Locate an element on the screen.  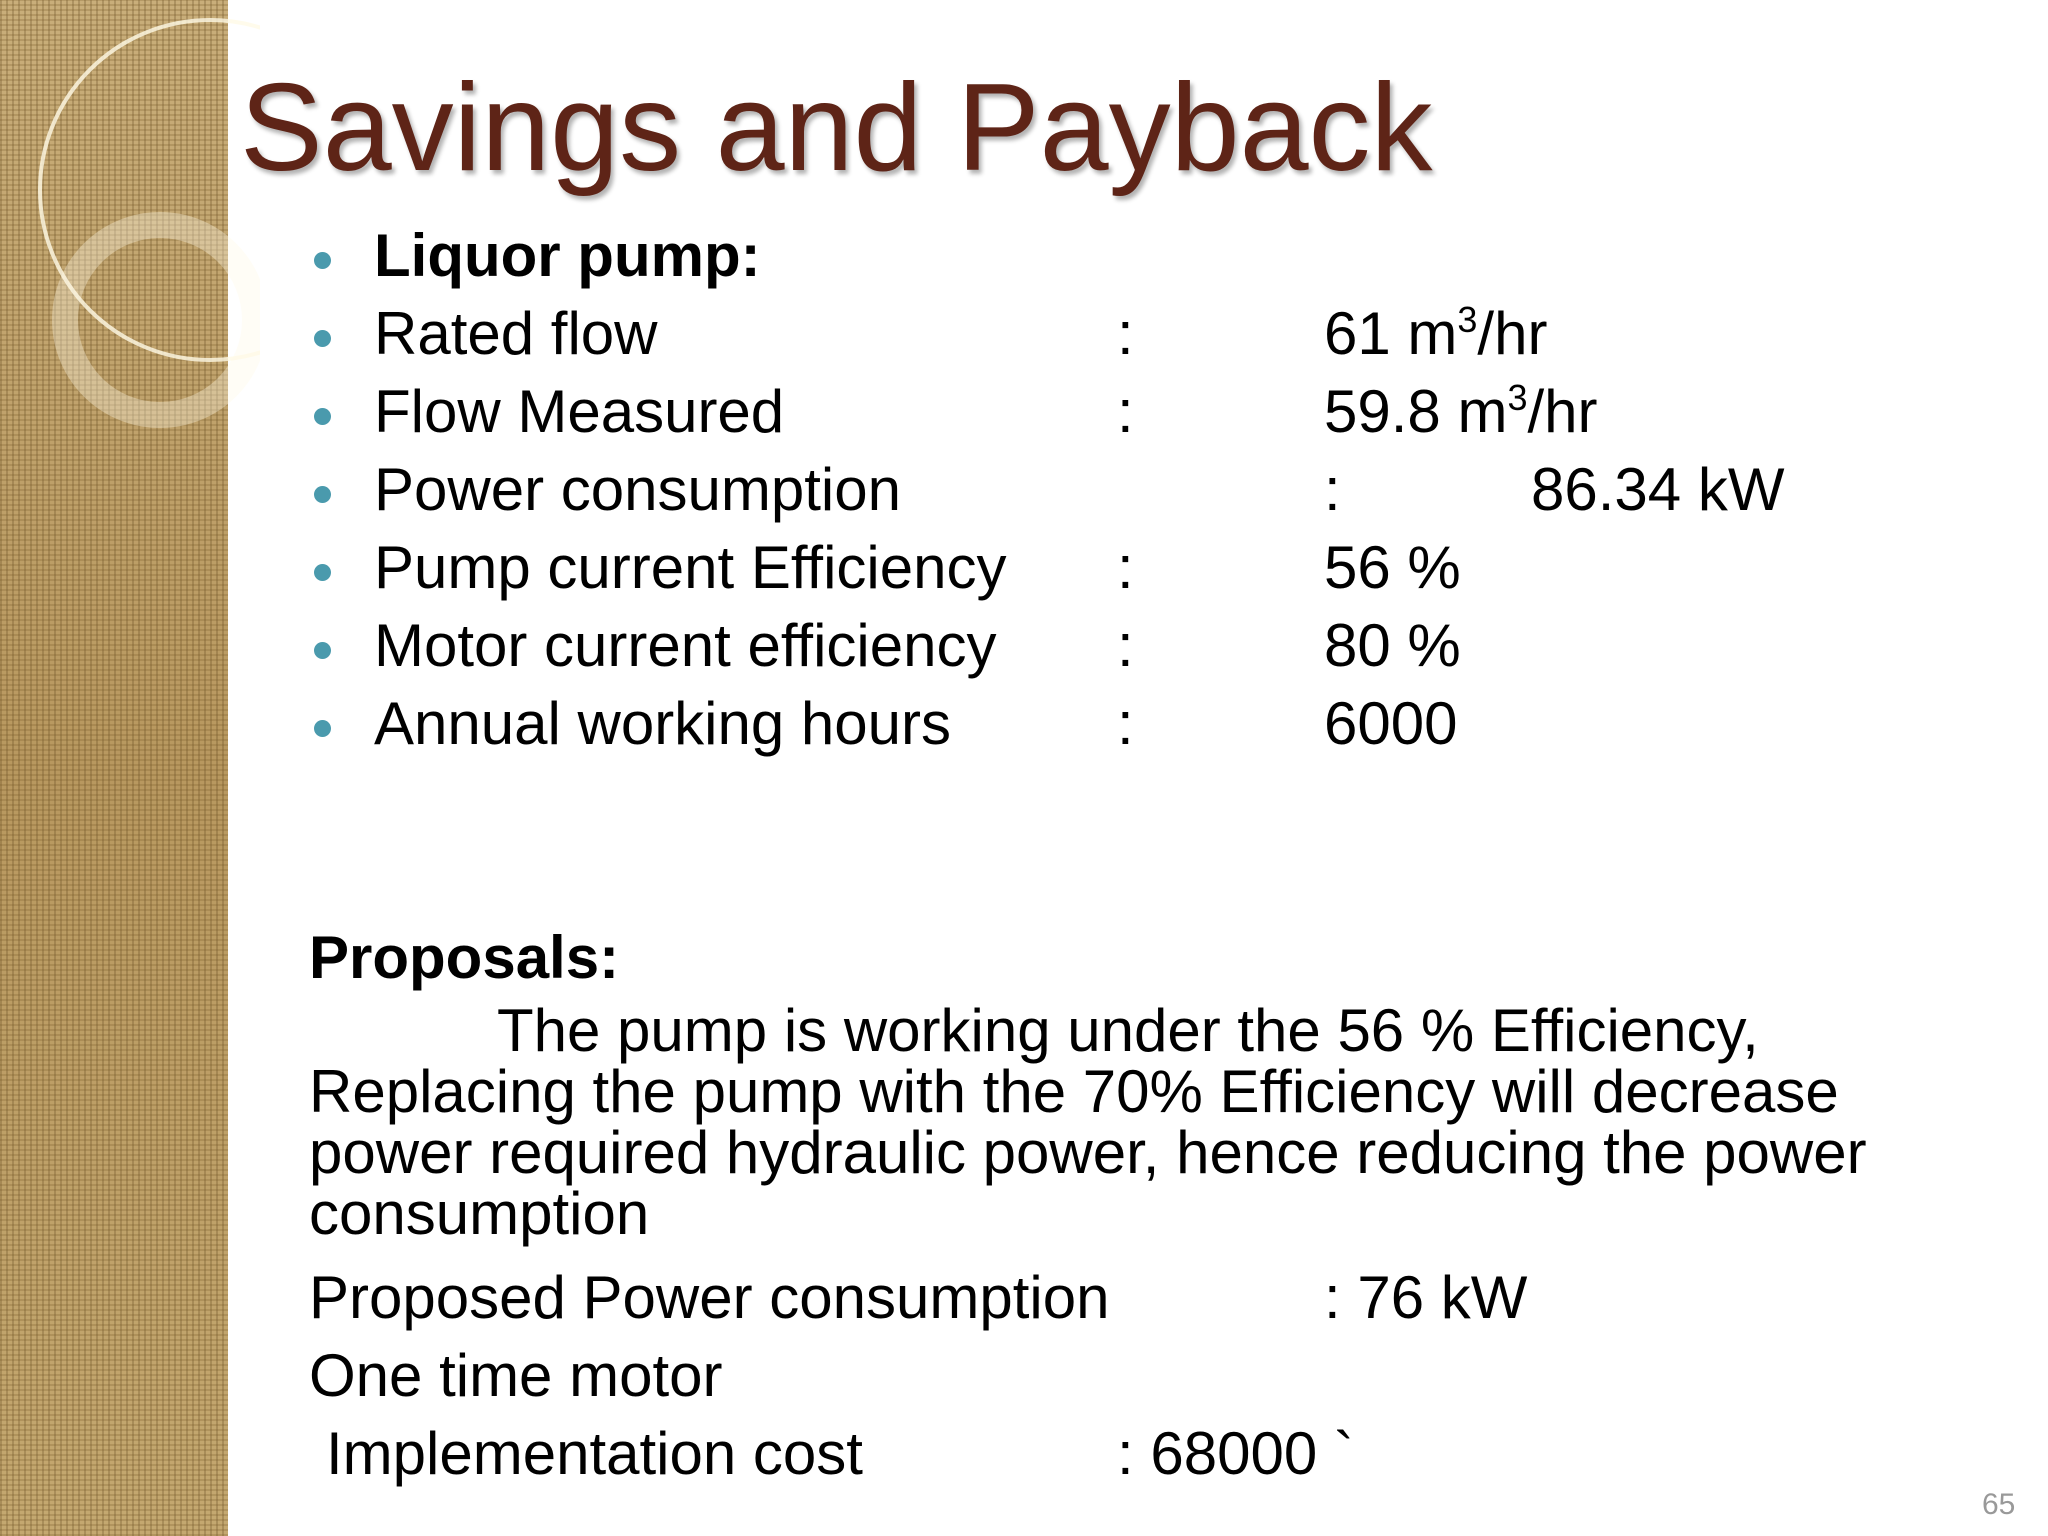
value-text: 86.34 kW is located at coordinates (1658, 489).